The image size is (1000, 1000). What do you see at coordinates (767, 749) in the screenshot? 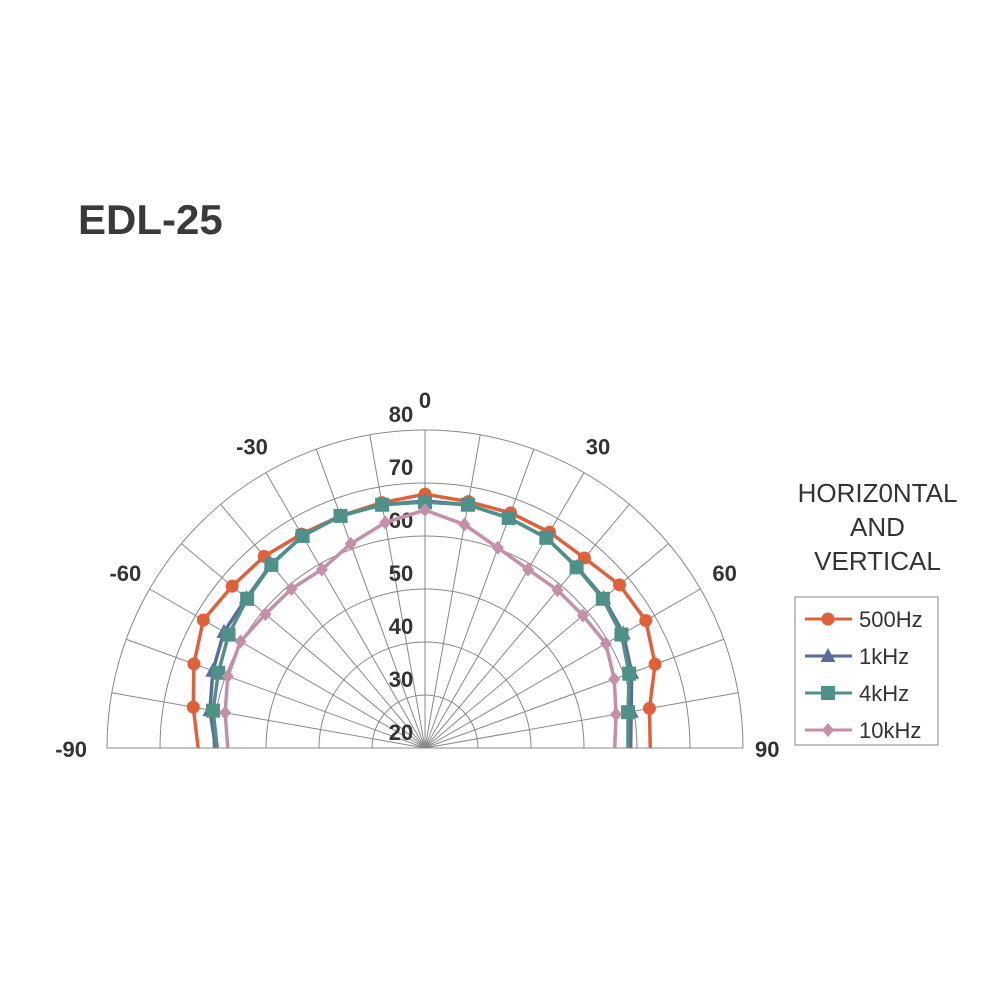
I see `angle-tick-label: 90` at bounding box center [767, 749].